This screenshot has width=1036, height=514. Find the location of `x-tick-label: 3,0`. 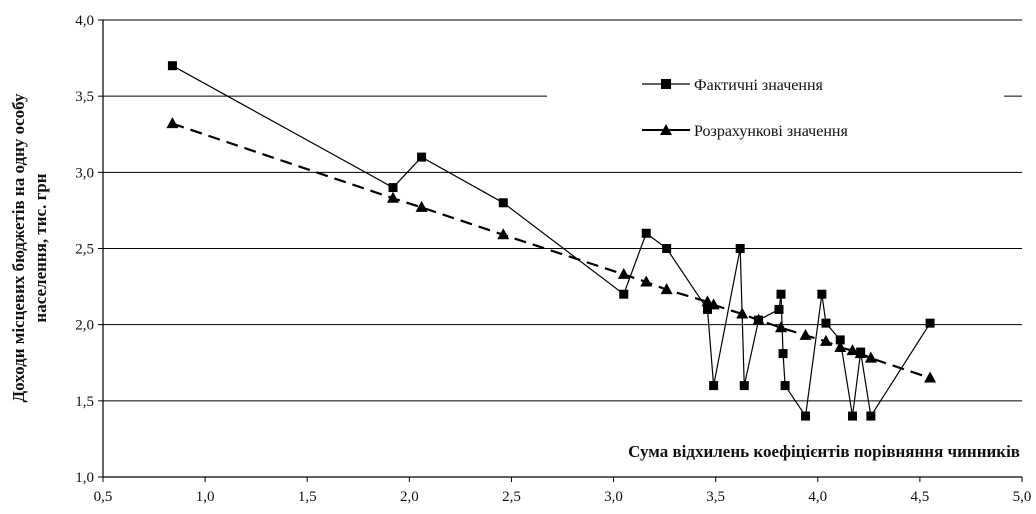

x-tick-label: 3,0 is located at coordinates (613, 497).